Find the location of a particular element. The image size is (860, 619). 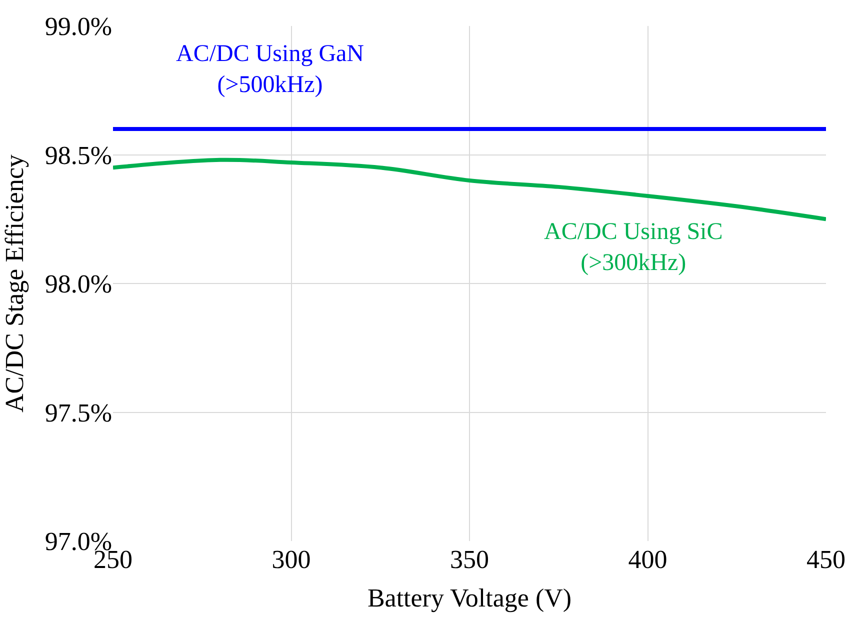

y-tick-label: 98.5% is located at coordinates (78, 155).